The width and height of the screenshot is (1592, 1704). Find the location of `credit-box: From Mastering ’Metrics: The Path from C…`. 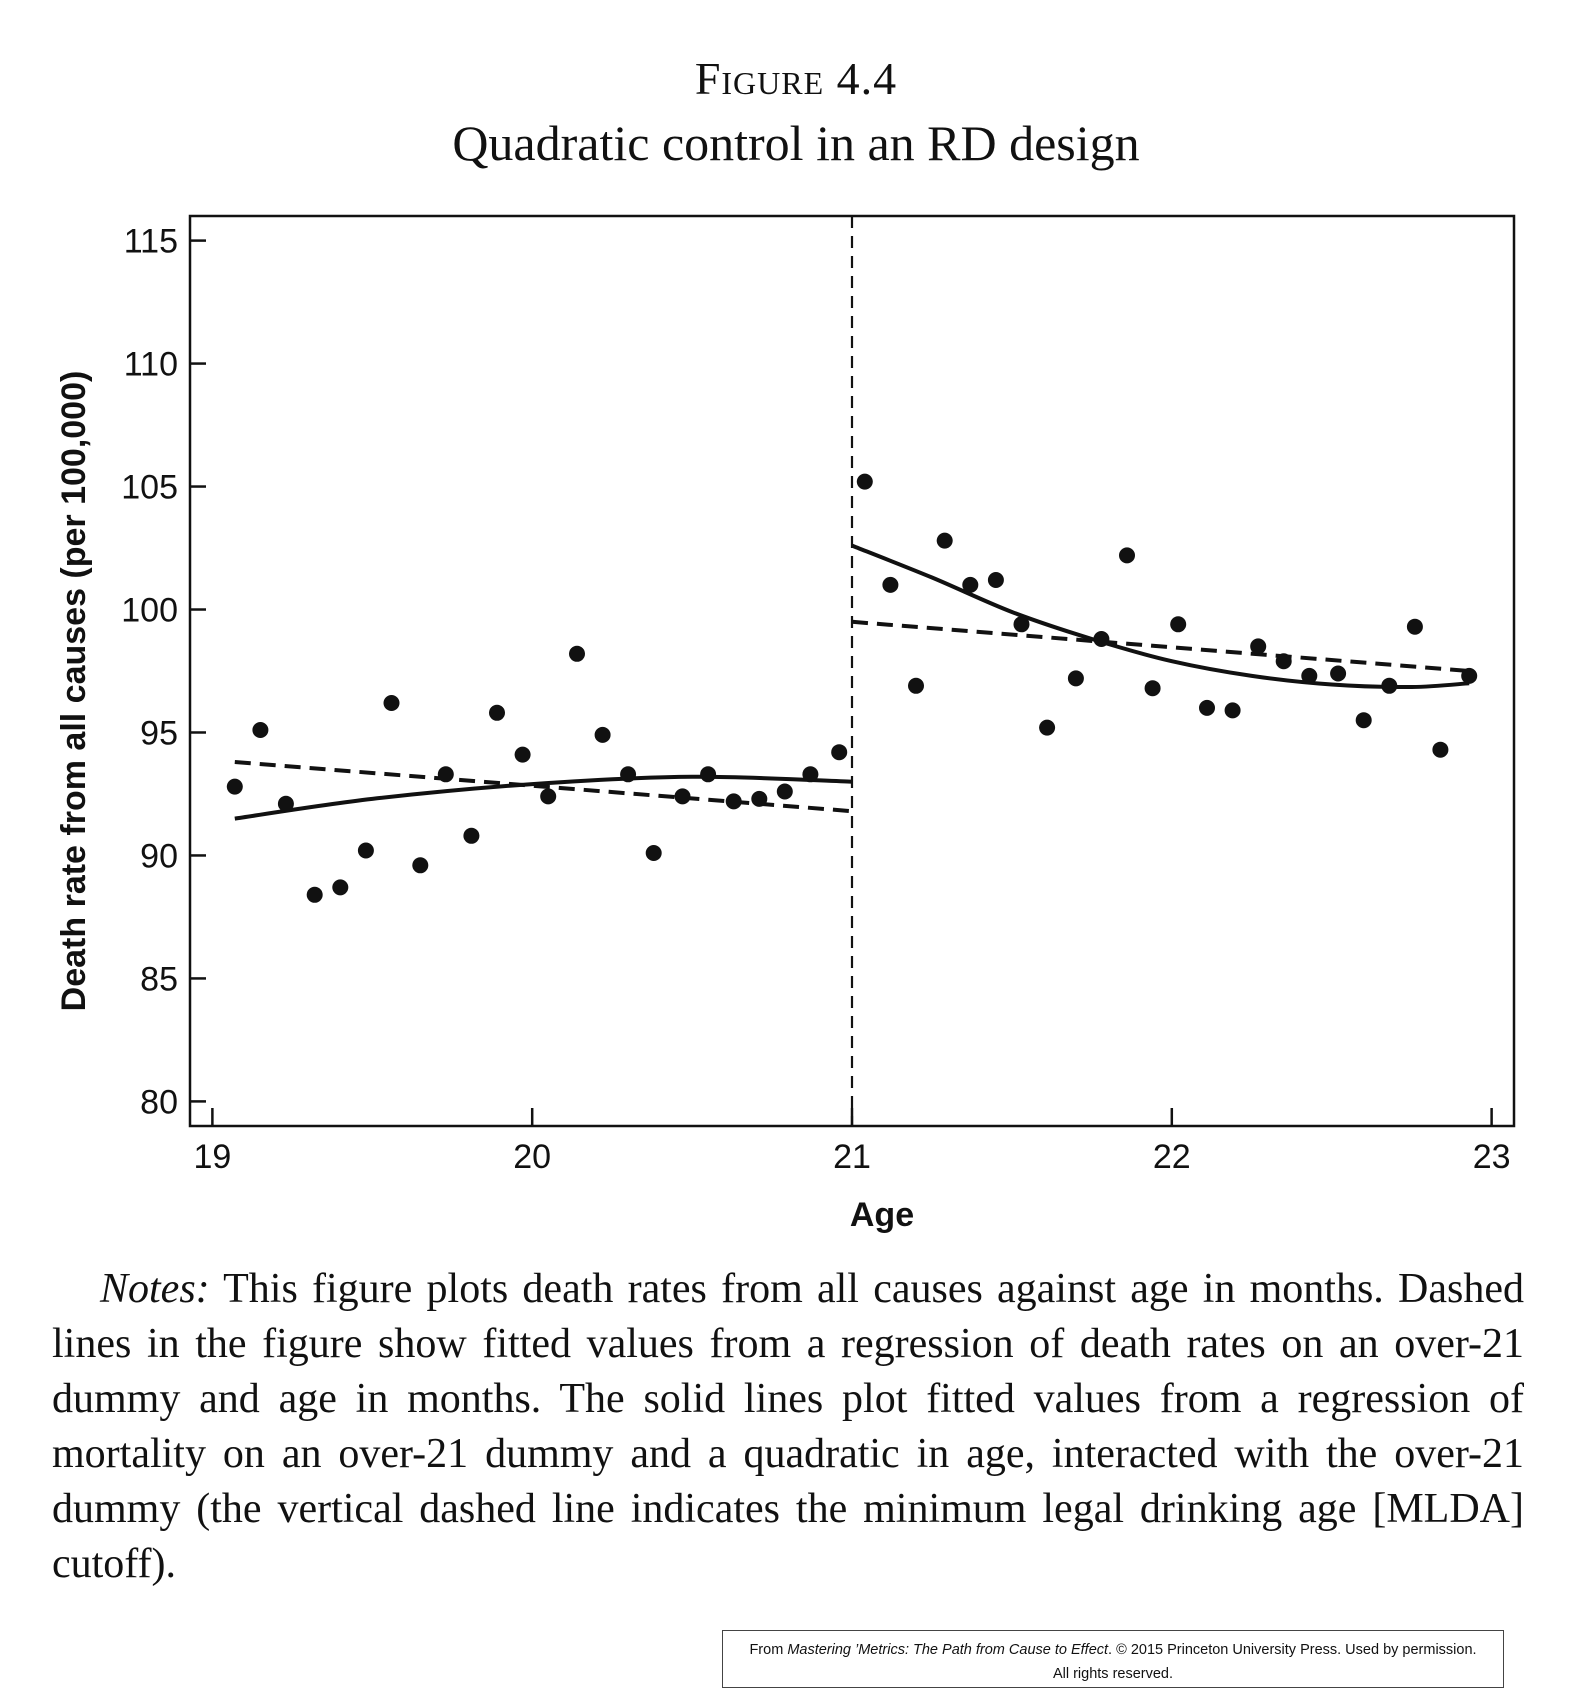

credit-box: From Mastering ’Metrics: The Path from C… is located at coordinates (1113, 1659).